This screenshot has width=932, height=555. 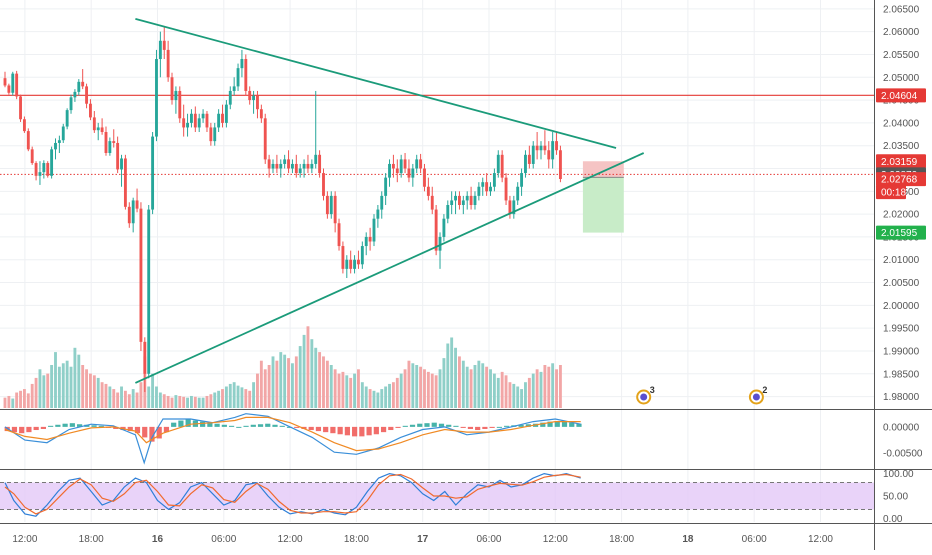 I want to click on price-tick-label: 2.00500, so click(x=901, y=283).